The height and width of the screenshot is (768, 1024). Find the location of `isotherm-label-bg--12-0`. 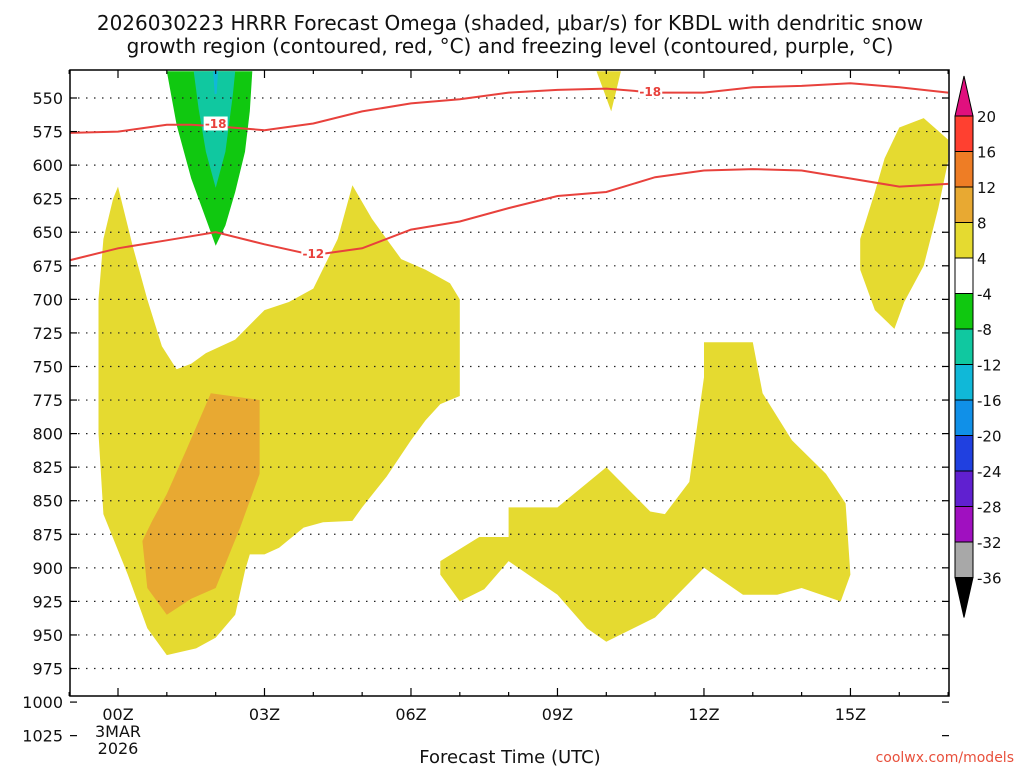

isotherm-label-bg--12-0 is located at coordinates (313, 253).